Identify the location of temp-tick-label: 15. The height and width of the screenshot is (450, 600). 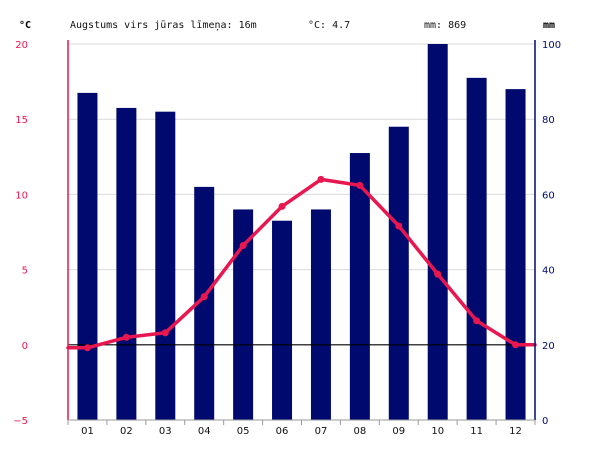
(21, 120).